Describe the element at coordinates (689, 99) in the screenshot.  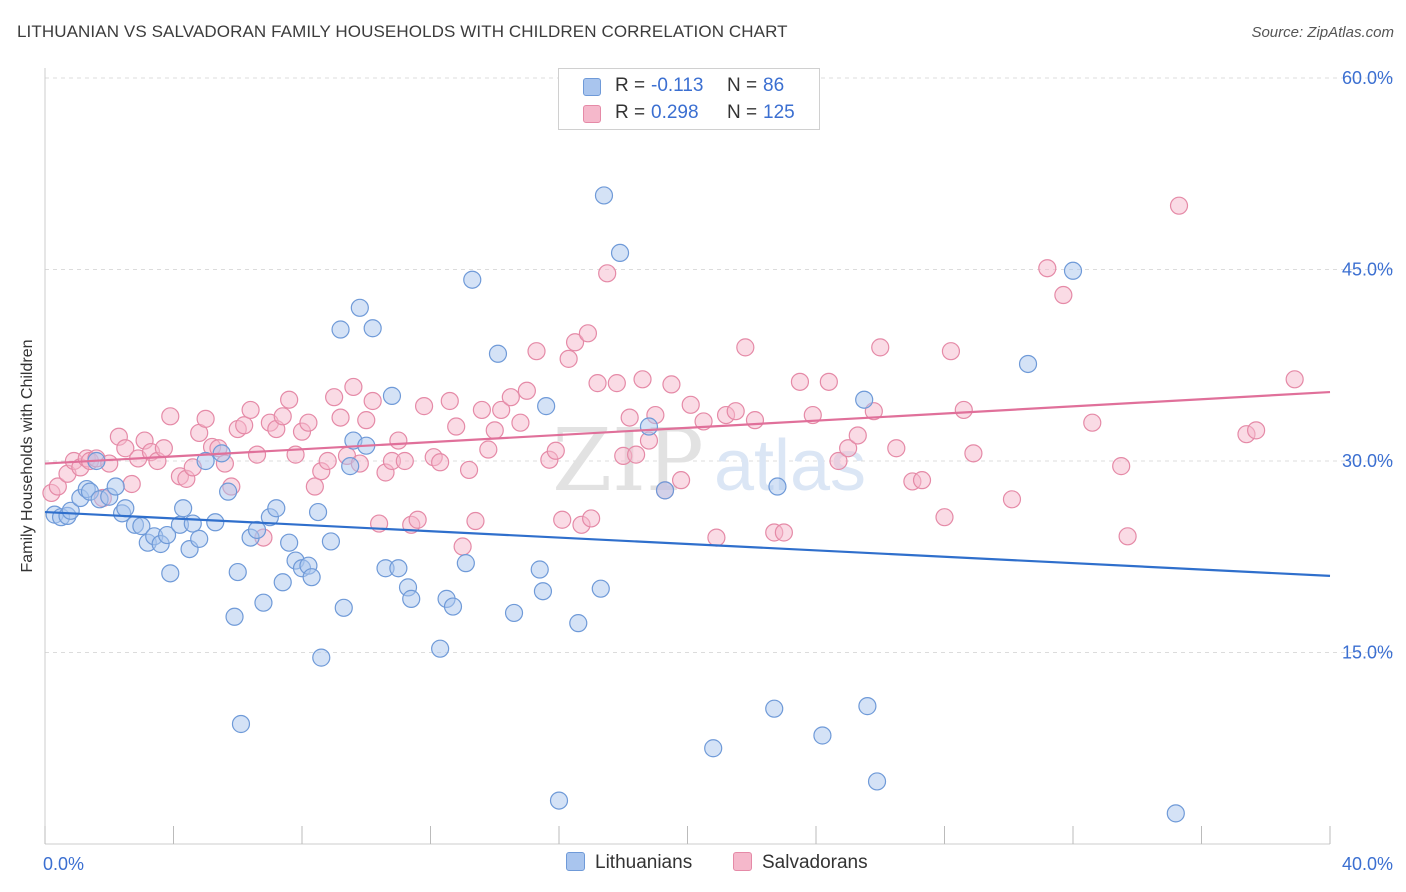
I see `stats-legend: R = -0.113 N = 86 R = 0.298 N = 125` at that location.